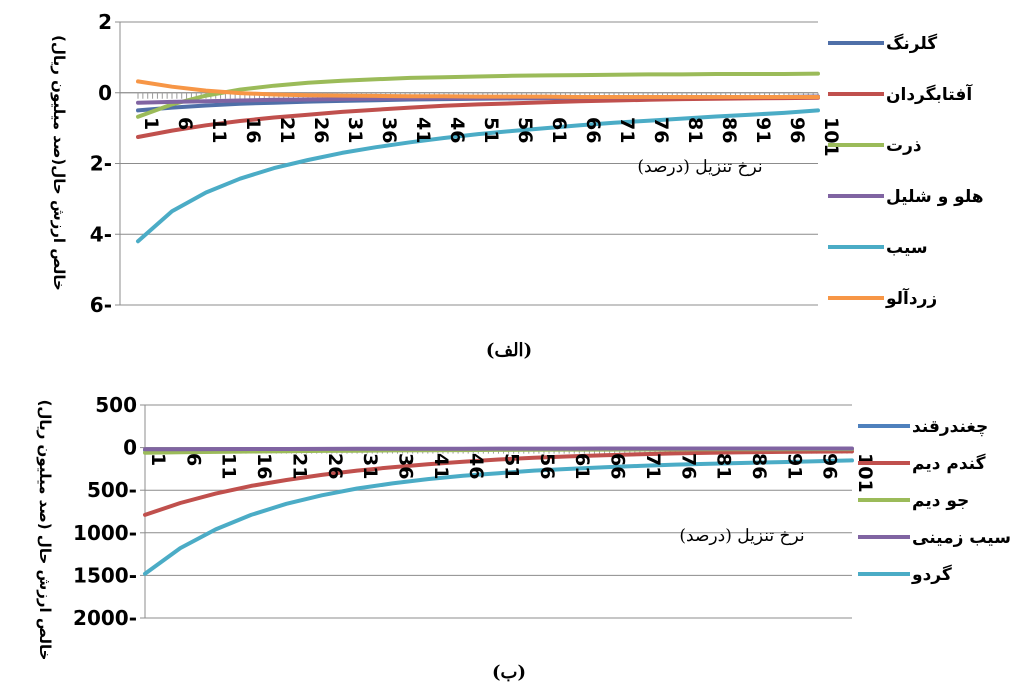  I want to click on legend-label: گردو, so click(931, 574).